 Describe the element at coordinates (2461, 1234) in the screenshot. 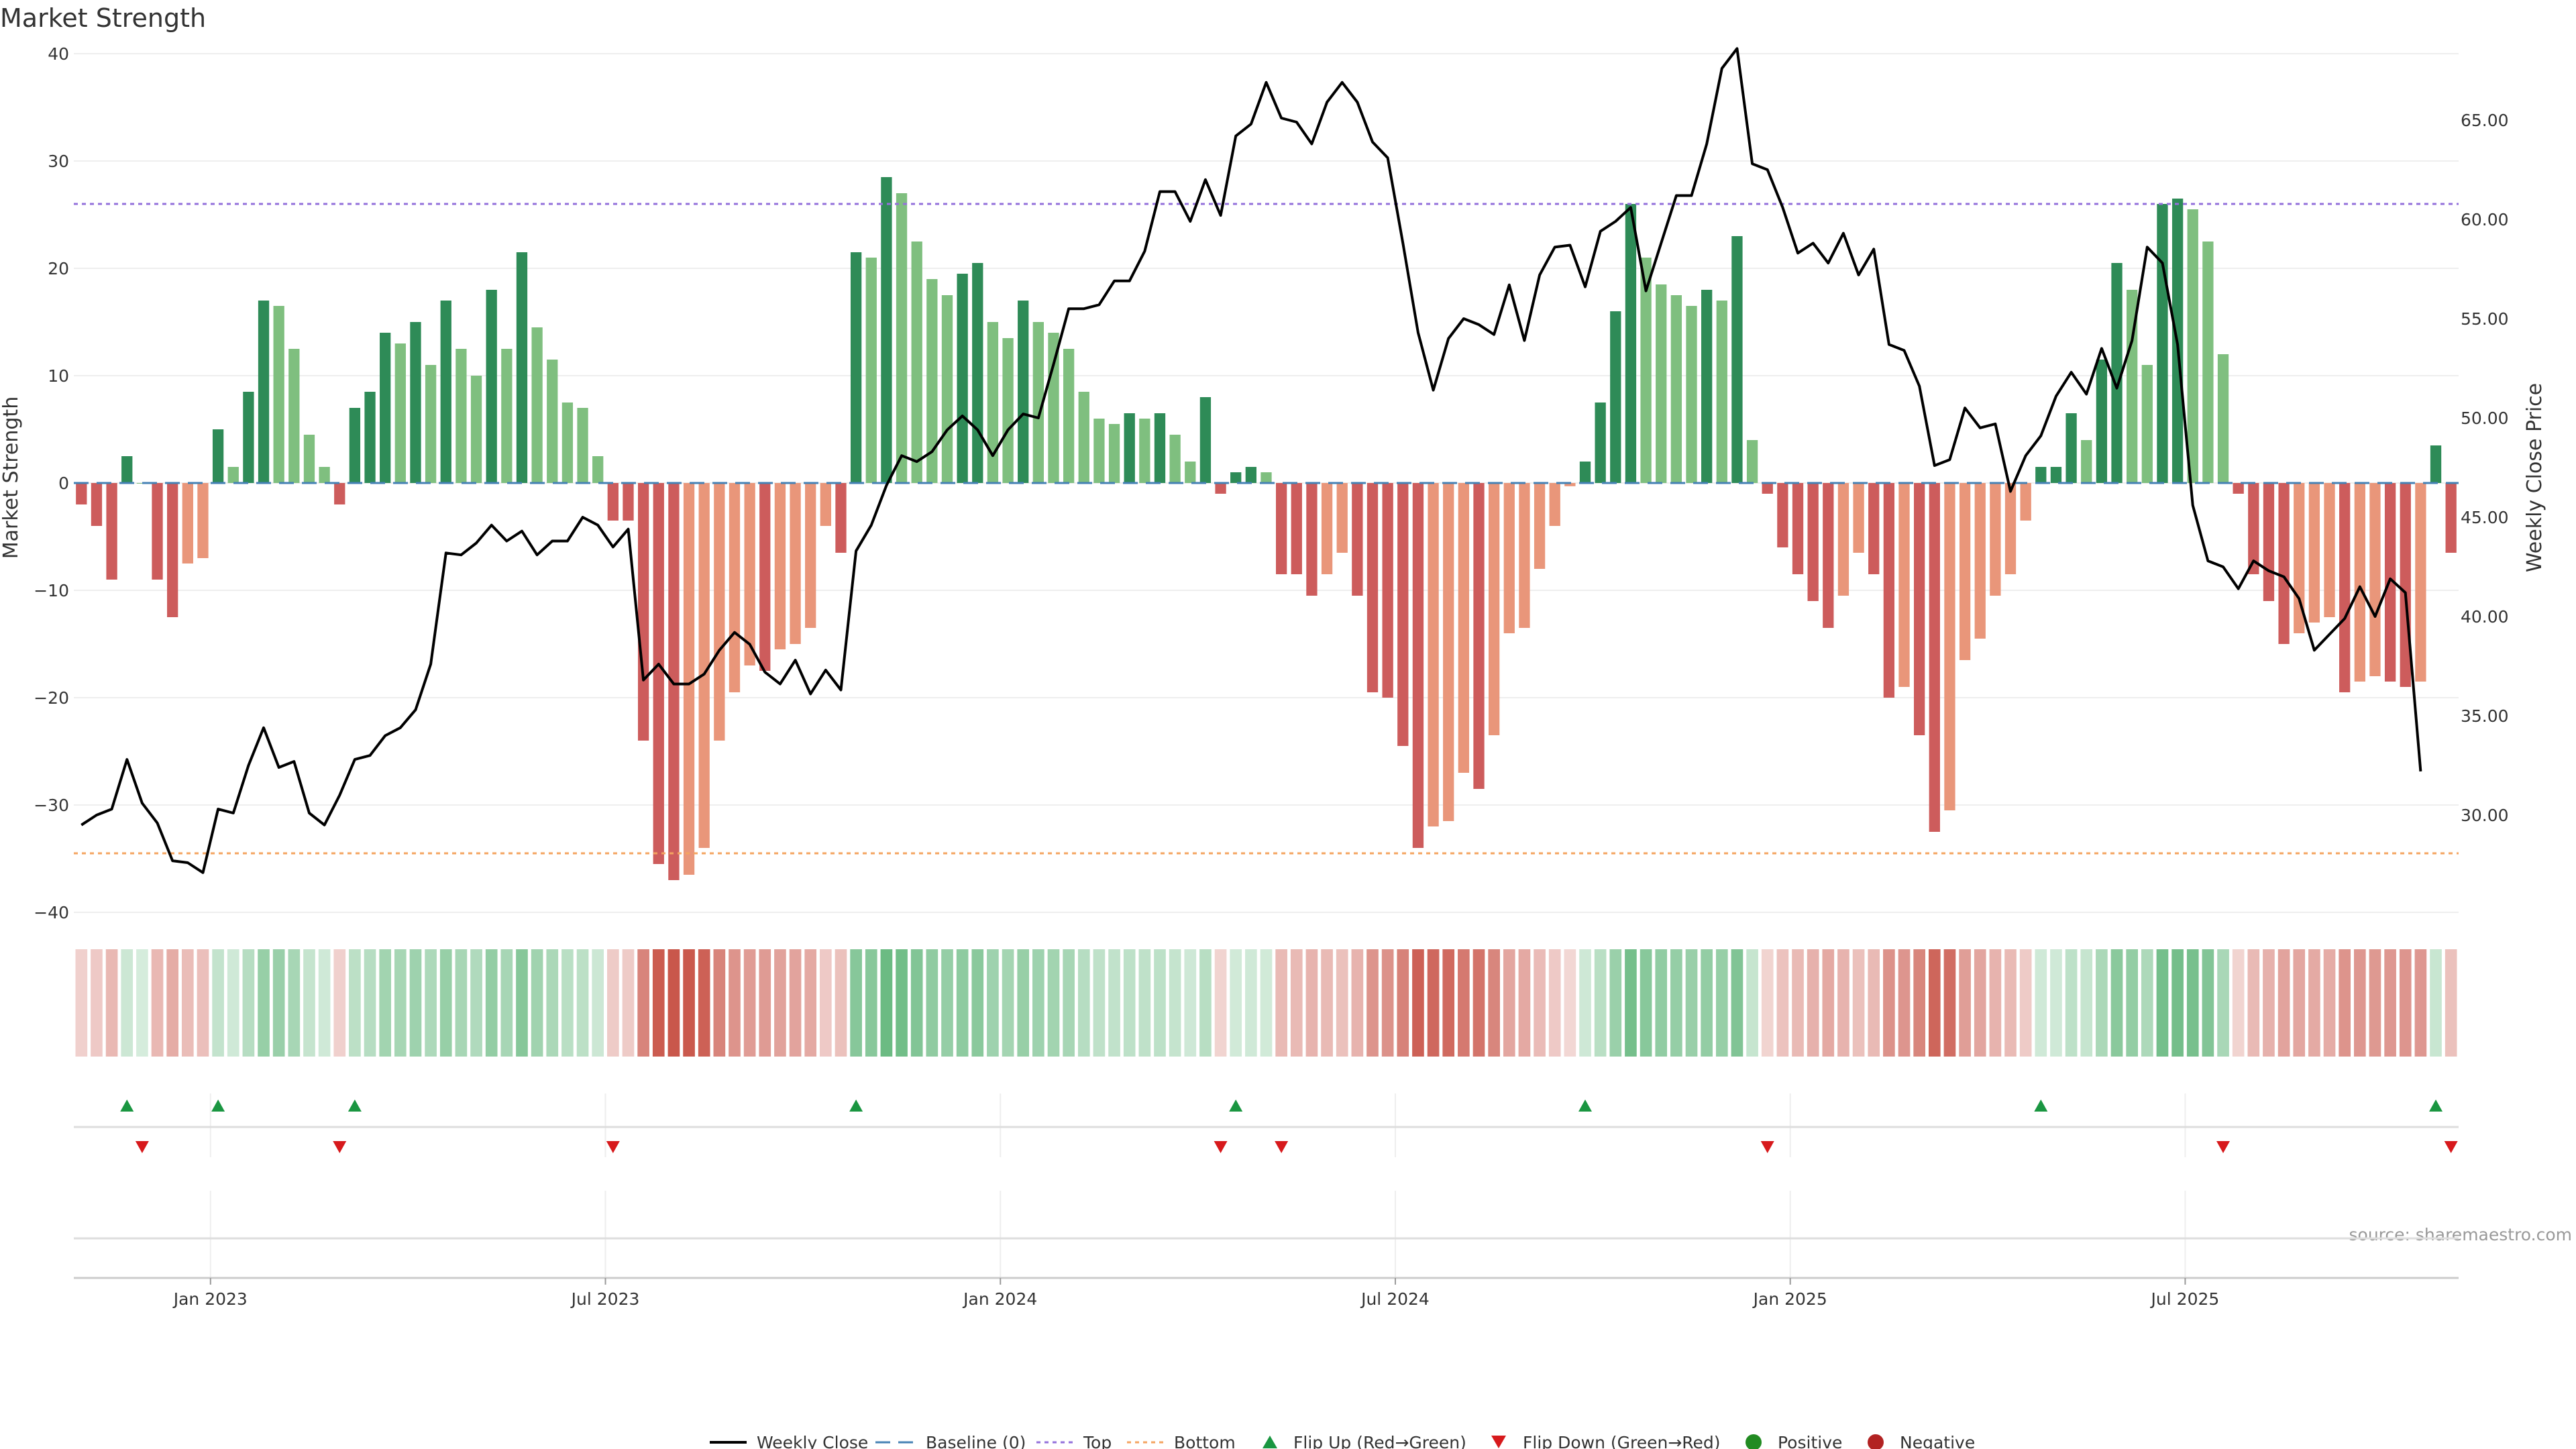

I see `source-credit: source: sharemaestro.com` at that location.